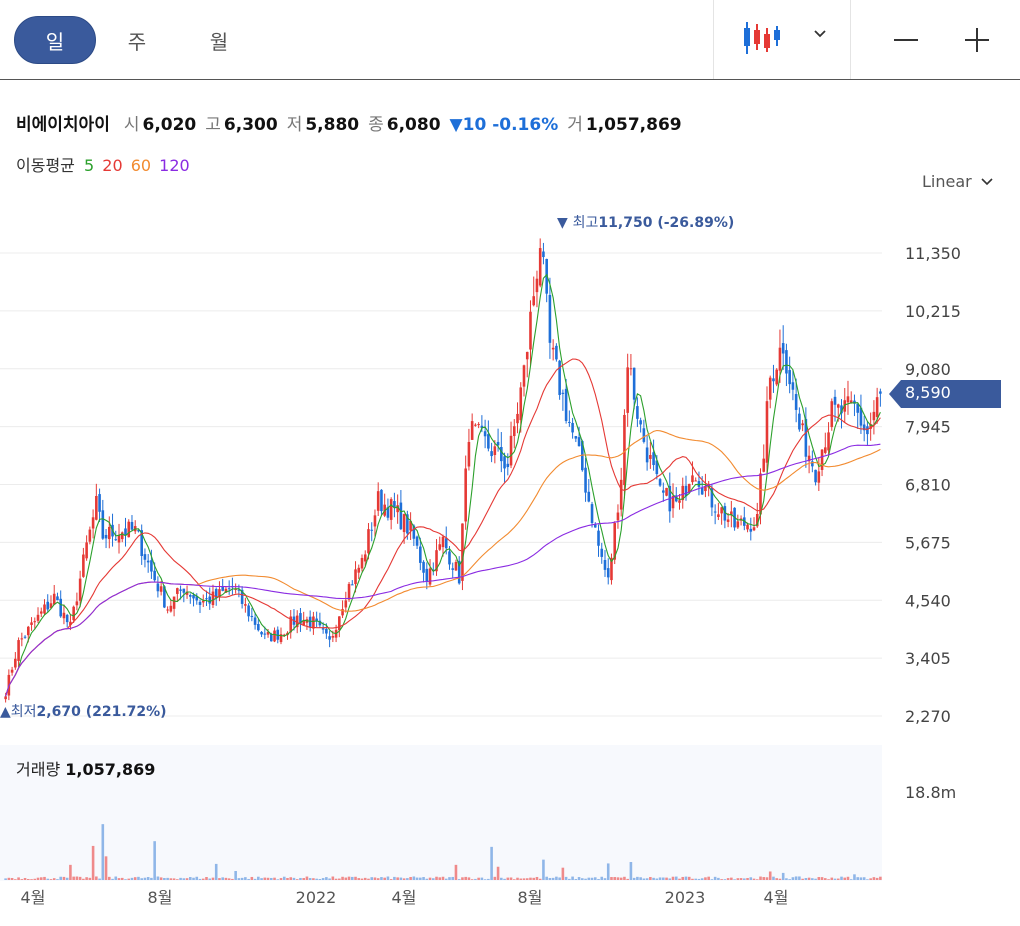  I want to click on tab-month: 월, so click(219, 41).